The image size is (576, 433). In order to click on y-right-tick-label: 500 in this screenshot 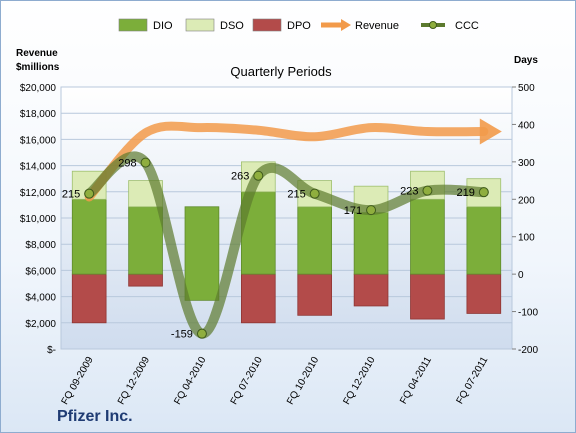, I will do `click(526, 88)`.